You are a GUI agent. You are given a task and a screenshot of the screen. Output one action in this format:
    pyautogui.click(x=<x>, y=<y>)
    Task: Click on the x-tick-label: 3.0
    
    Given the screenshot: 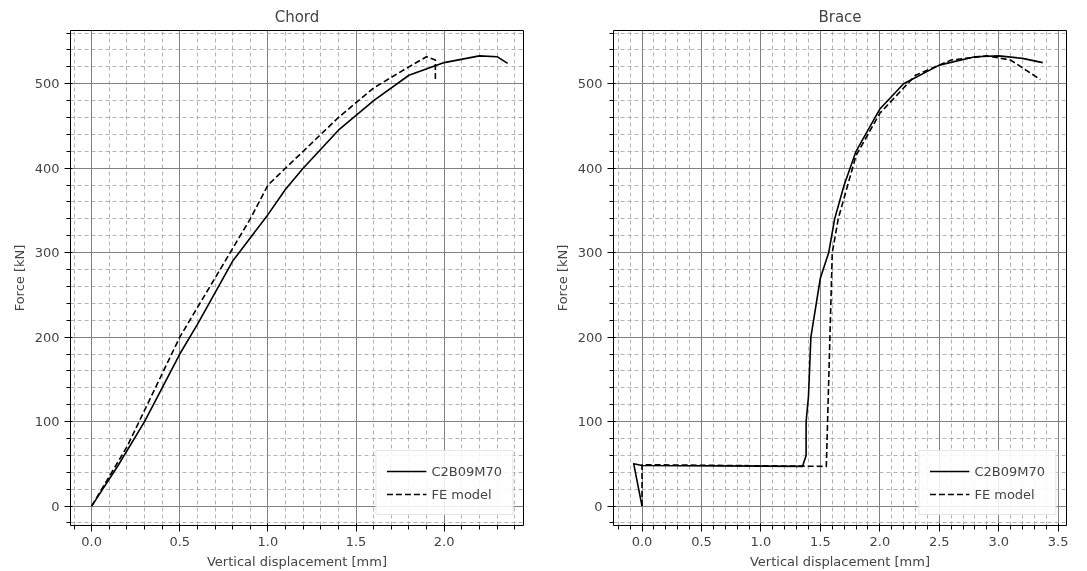 What is the action you would take?
    pyautogui.click(x=999, y=541)
    